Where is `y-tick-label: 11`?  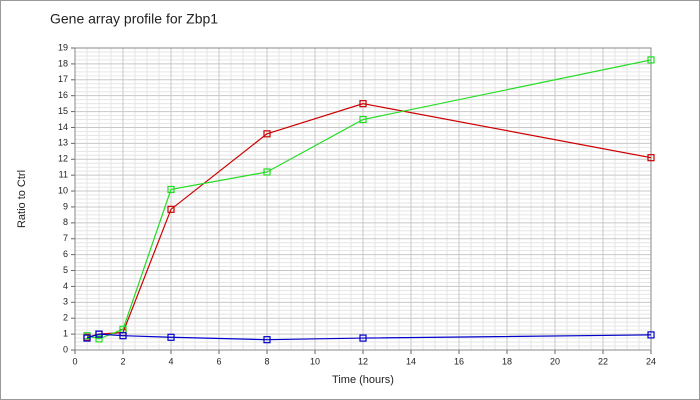
y-tick-label: 11 is located at coordinates (63, 175).